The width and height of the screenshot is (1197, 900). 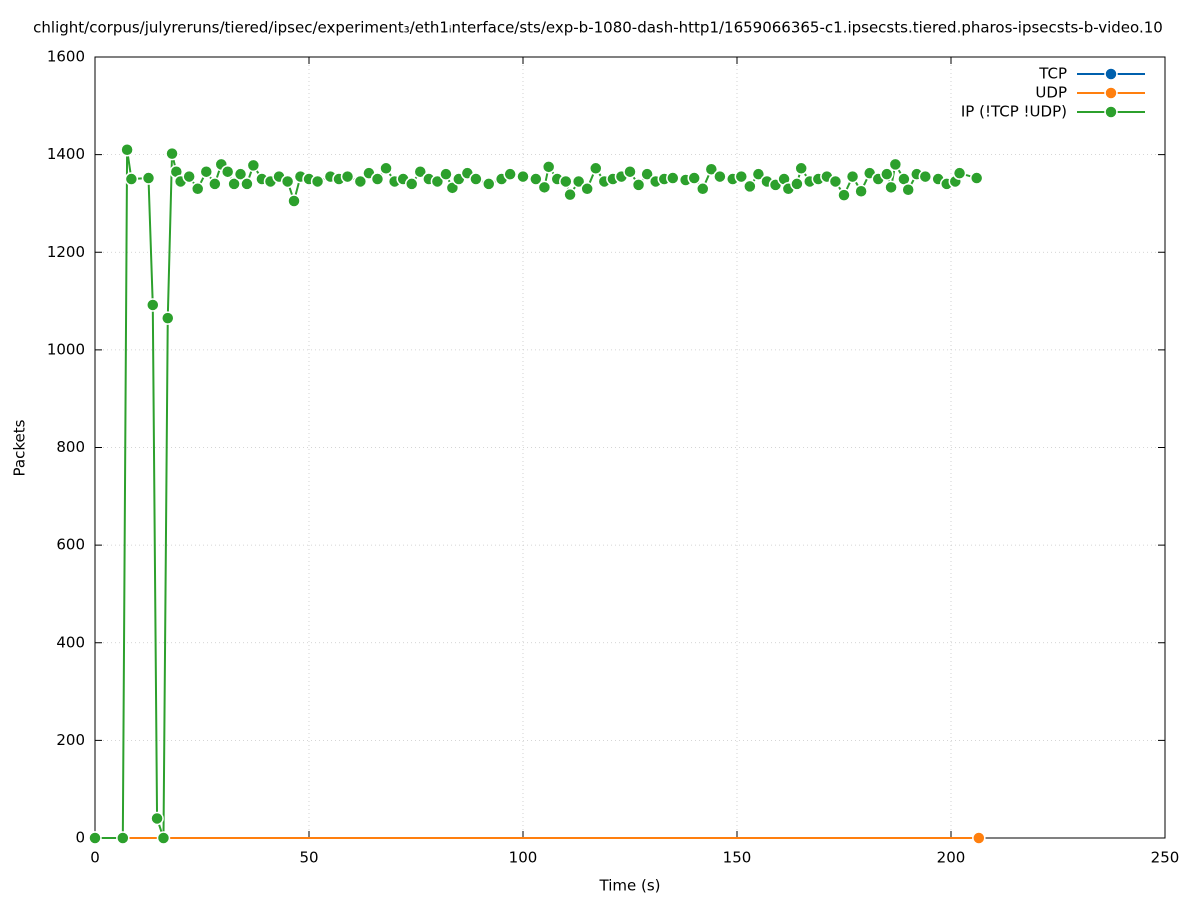 What do you see at coordinates (1165, 858) in the screenshot?
I see `x-tick-label: 250` at bounding box center [1165, 858].